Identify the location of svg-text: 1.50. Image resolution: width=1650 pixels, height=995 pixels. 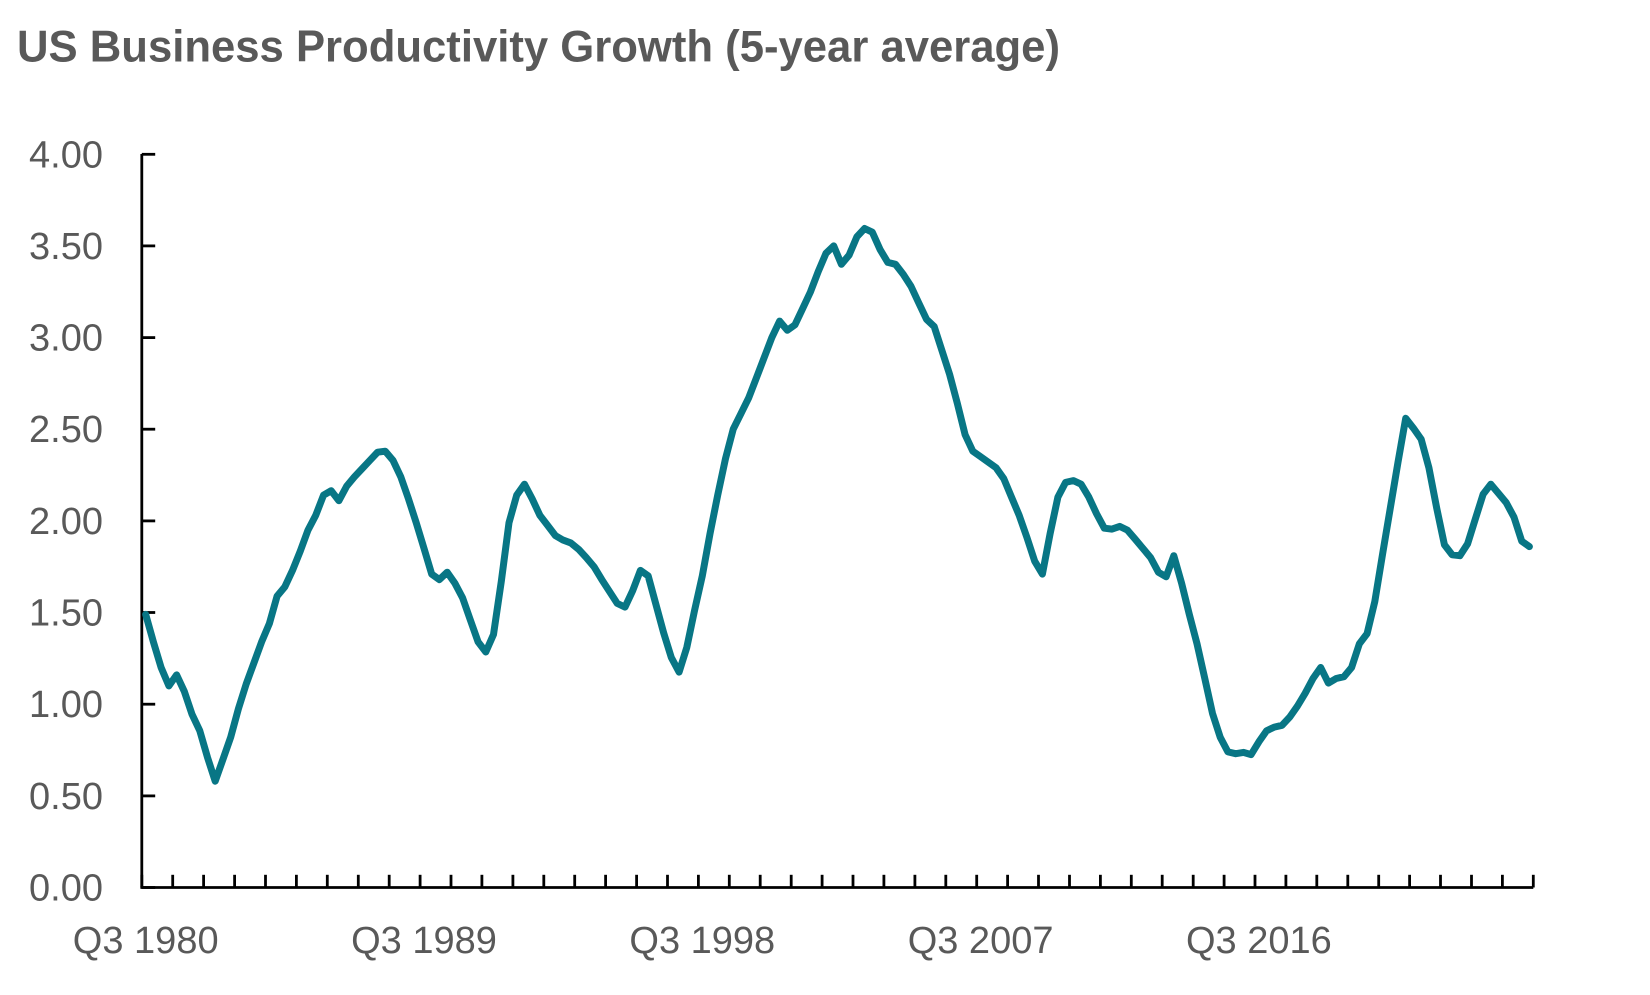
(66, 614).